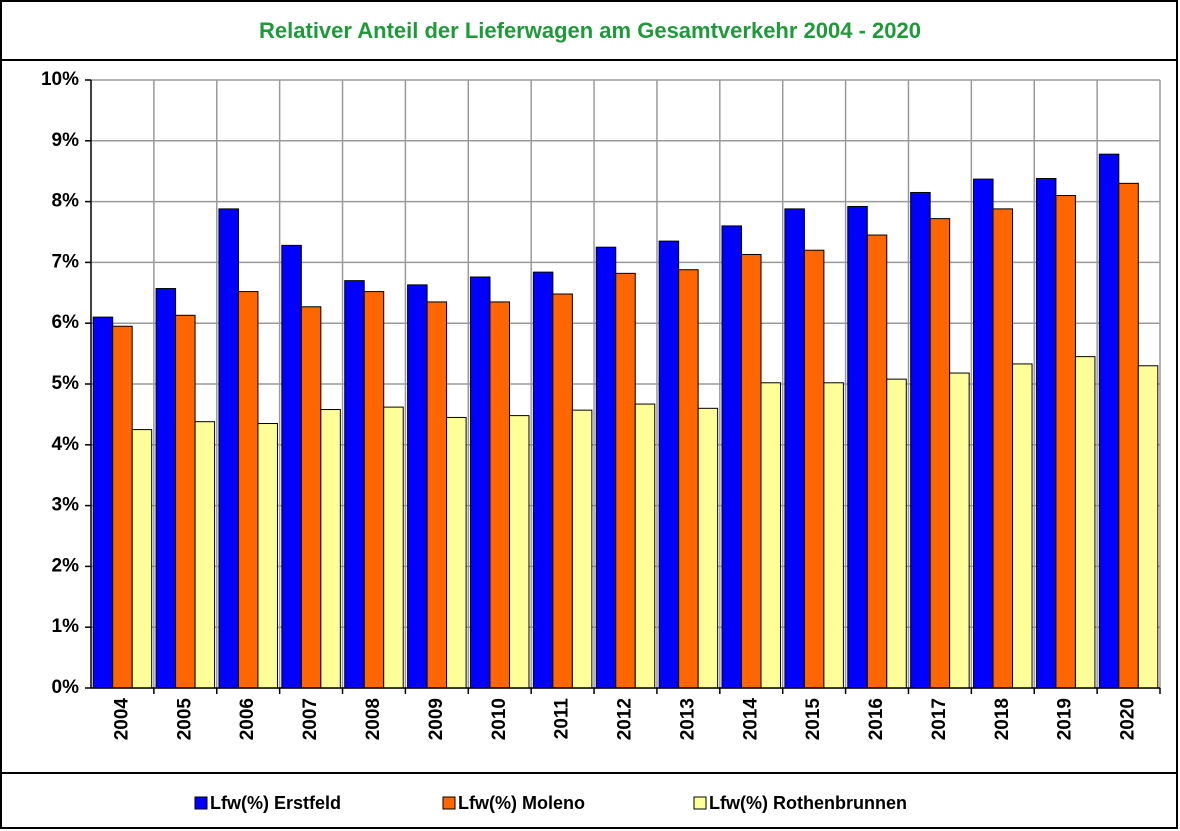 This screenshot has height=831, width=1180. I want to click on y-tick-label: 2%, so click(66, 565).